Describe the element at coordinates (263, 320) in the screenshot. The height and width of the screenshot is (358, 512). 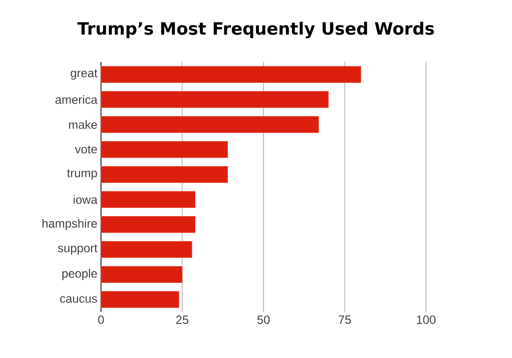
I see `x-tick-label: 50` at that location.